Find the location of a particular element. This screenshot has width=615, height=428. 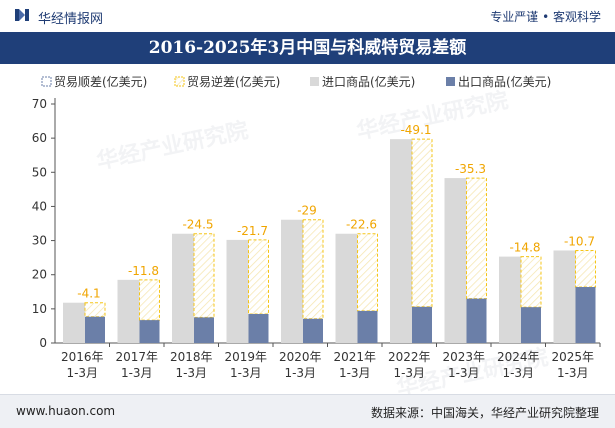

x-tick-label: 2017年 is located at coordinates (136, 357).